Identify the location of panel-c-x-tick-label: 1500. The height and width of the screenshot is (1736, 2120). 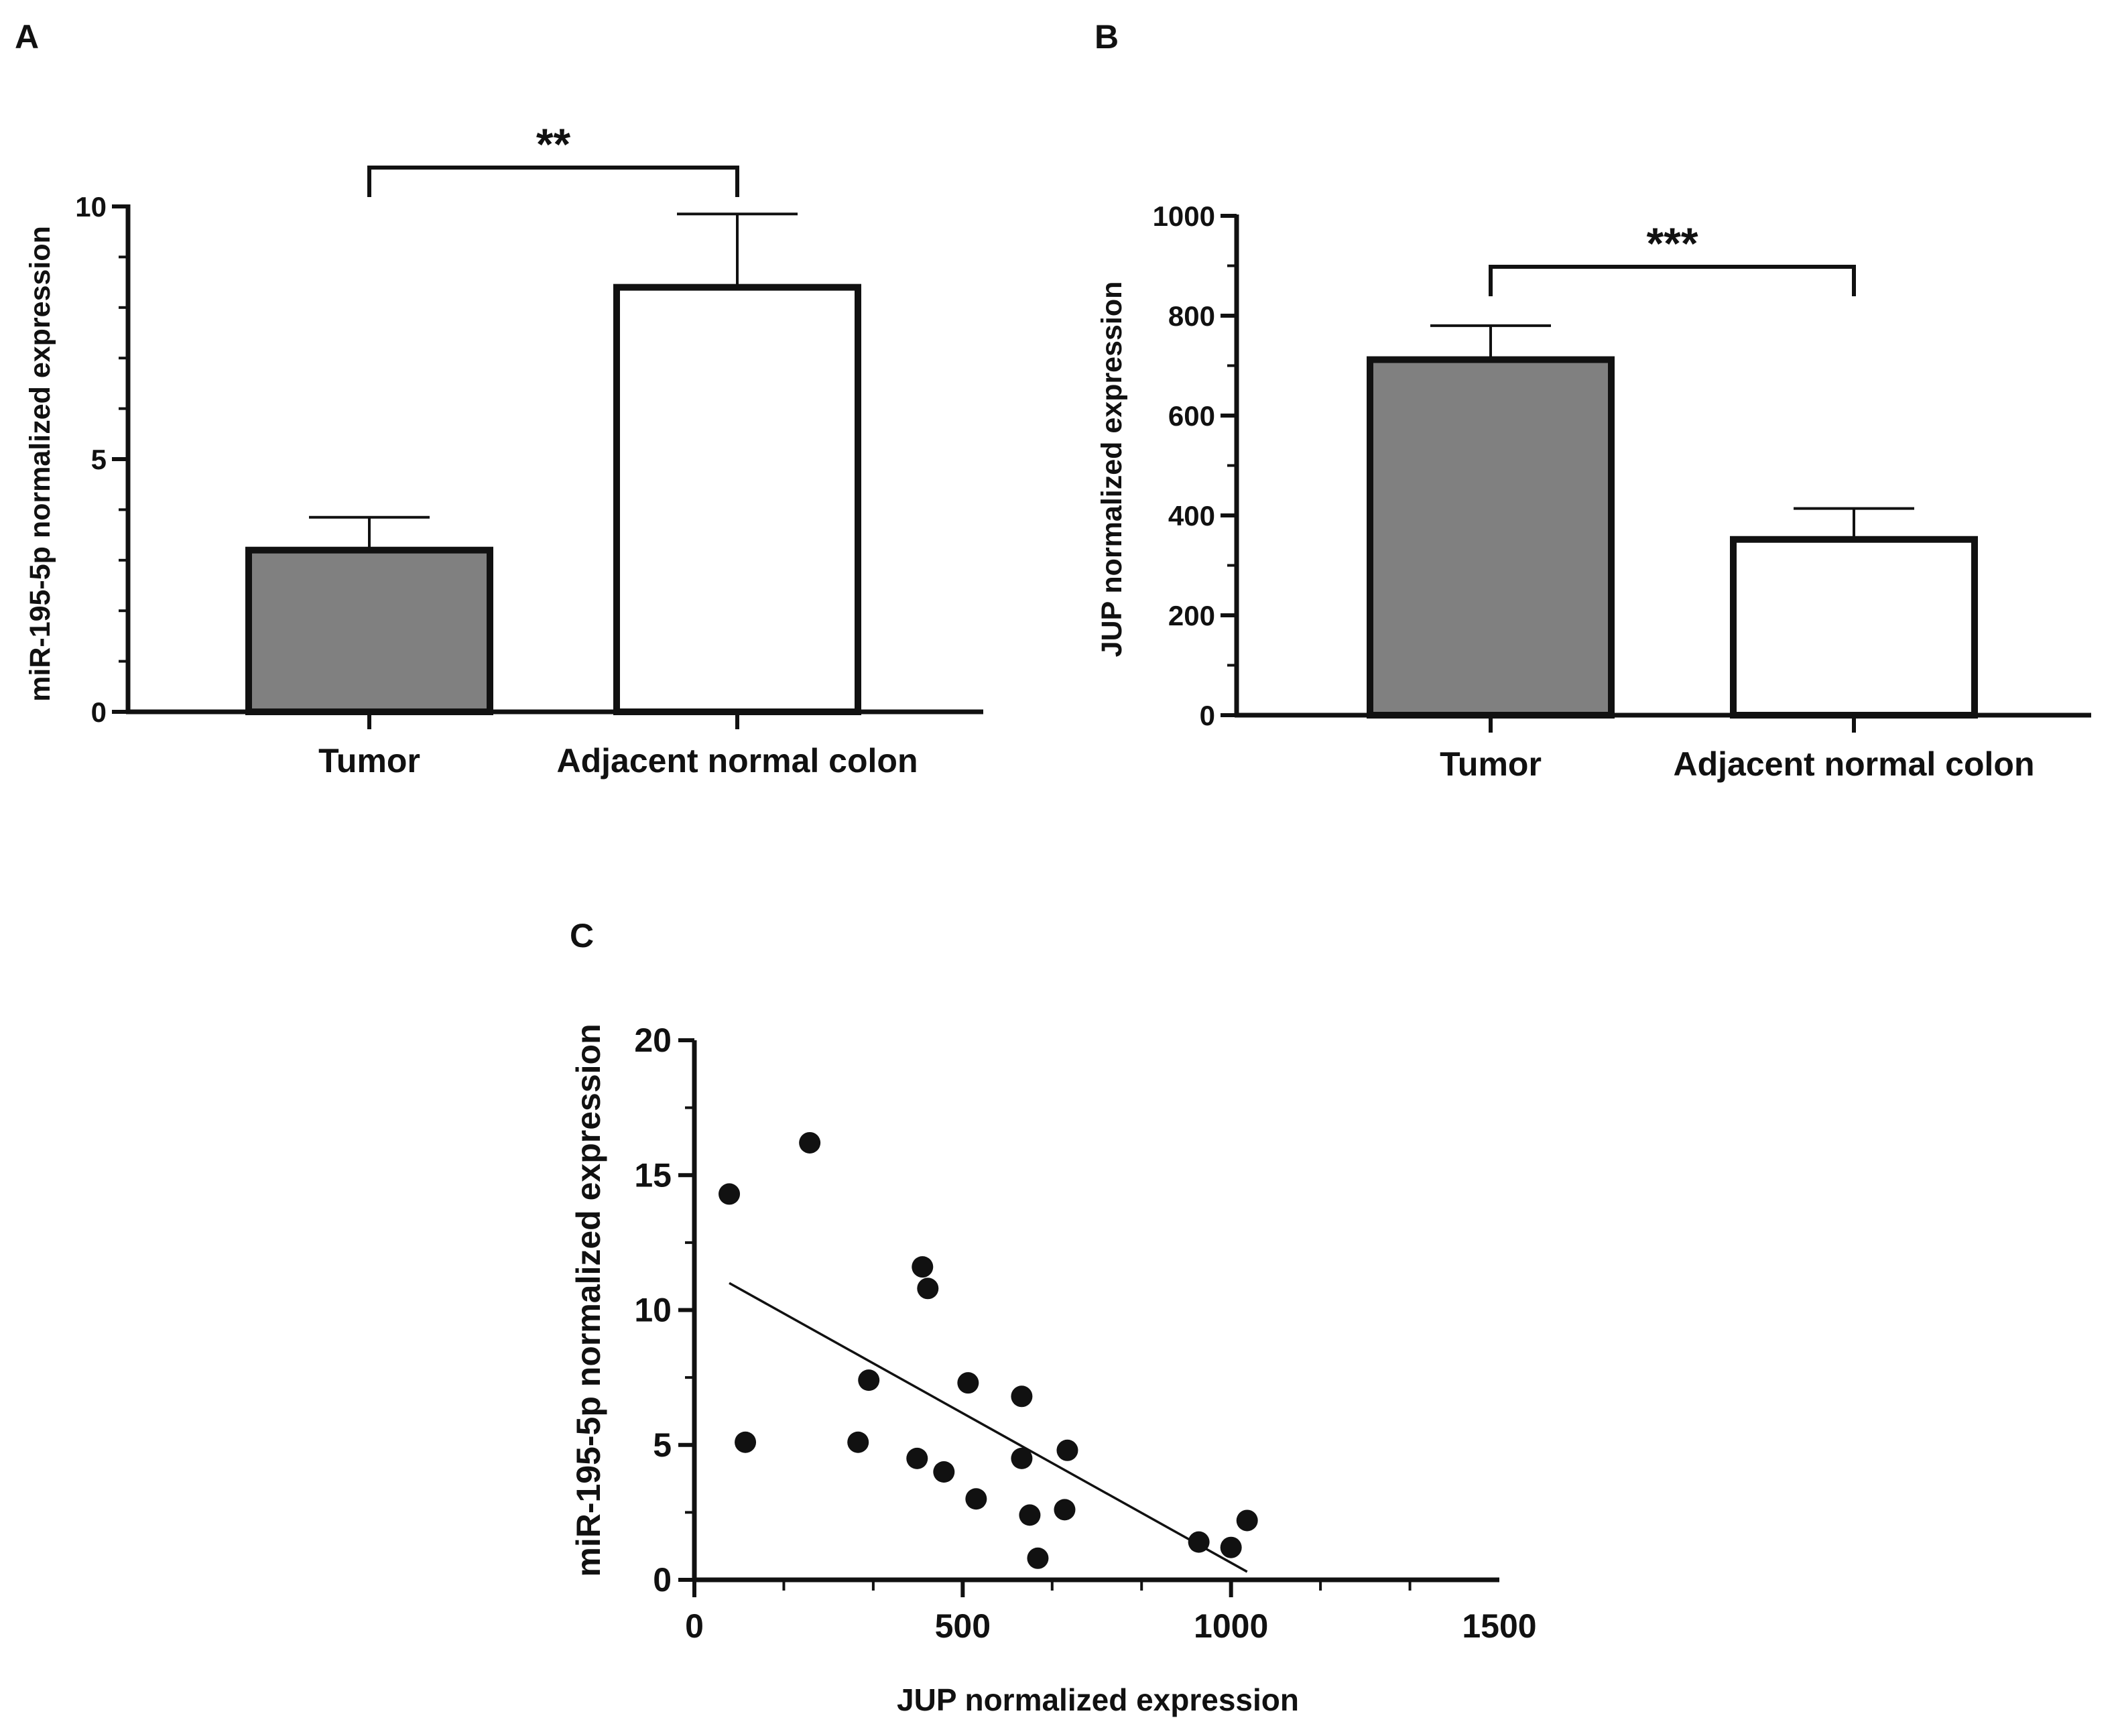
(1499, 1626).